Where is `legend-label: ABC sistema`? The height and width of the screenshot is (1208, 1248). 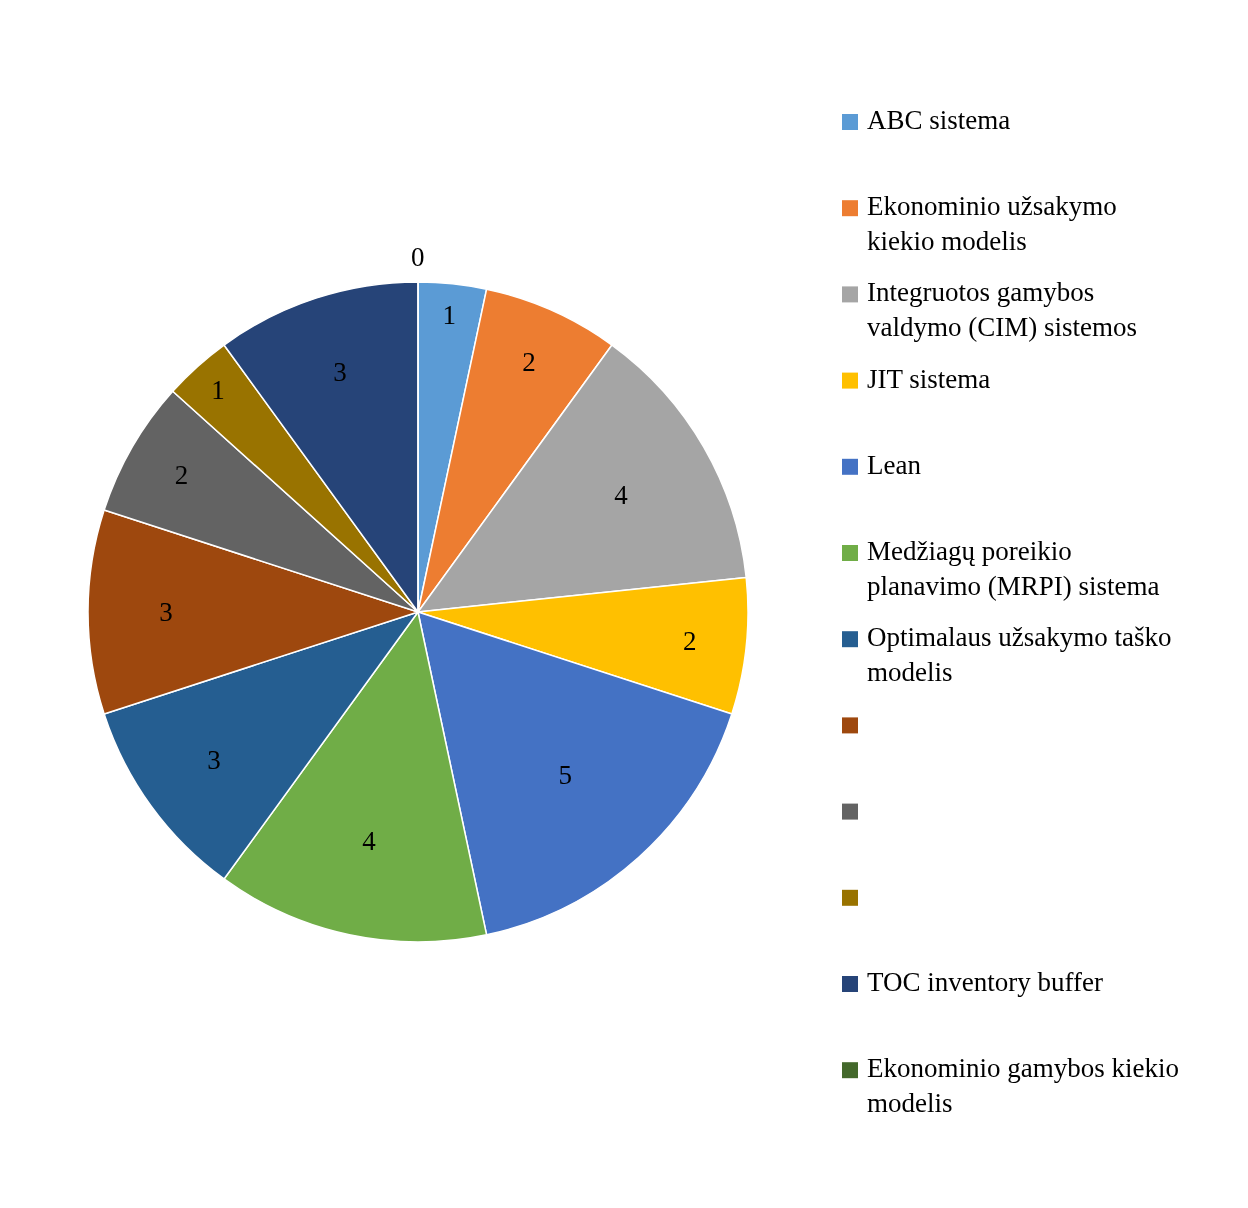
legend-label: ABC sistema is located at coordinates (939, 120).